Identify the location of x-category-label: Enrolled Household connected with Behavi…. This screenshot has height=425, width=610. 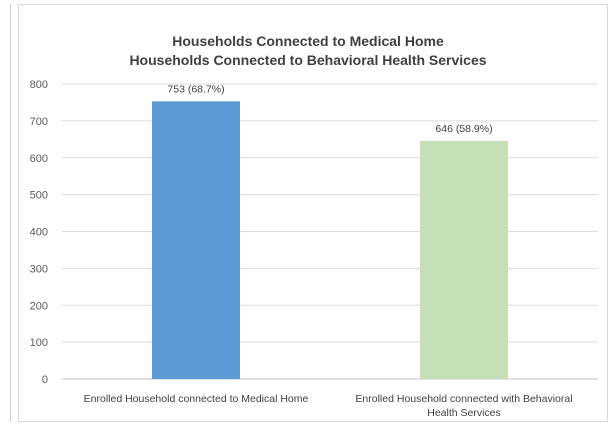
(463, 399).